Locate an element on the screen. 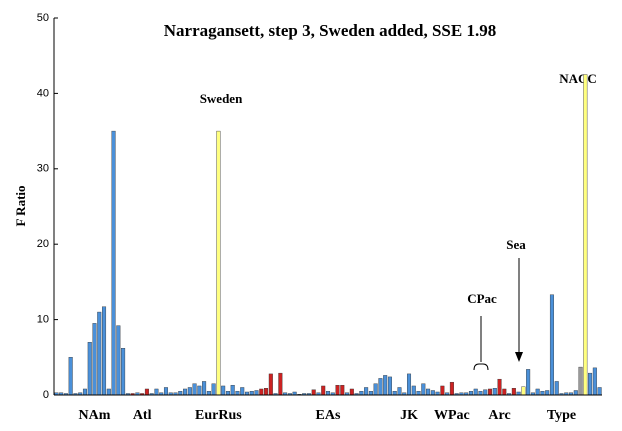  annotation: Sea is located at coordinates (516, 244).